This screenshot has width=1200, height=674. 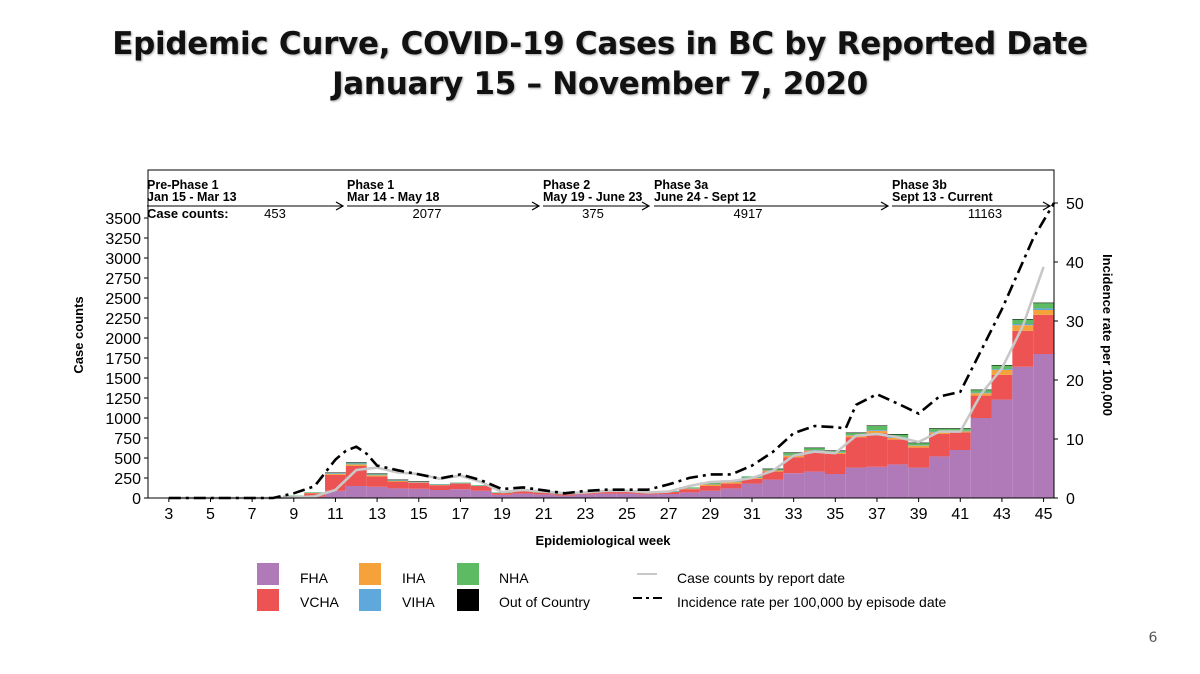 I want to click on y-tick-label: 2000, so click(x=123, y=339).